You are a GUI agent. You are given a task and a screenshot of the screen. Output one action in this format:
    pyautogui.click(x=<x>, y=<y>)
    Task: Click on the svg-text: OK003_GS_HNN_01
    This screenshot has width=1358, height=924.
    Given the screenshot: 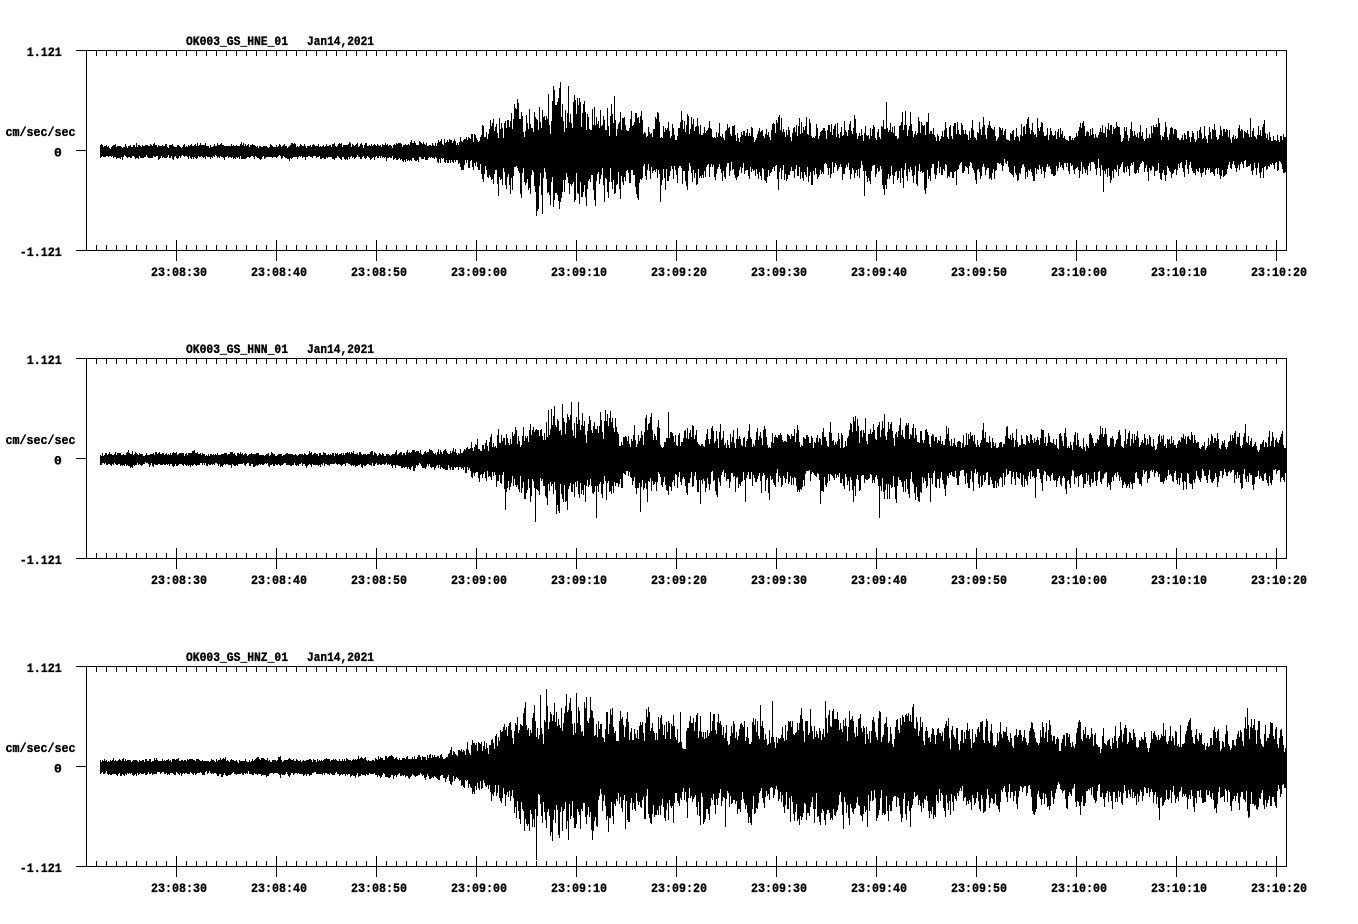 What is the action you would take?
    pyautogui.click(x=237, y=349)
    